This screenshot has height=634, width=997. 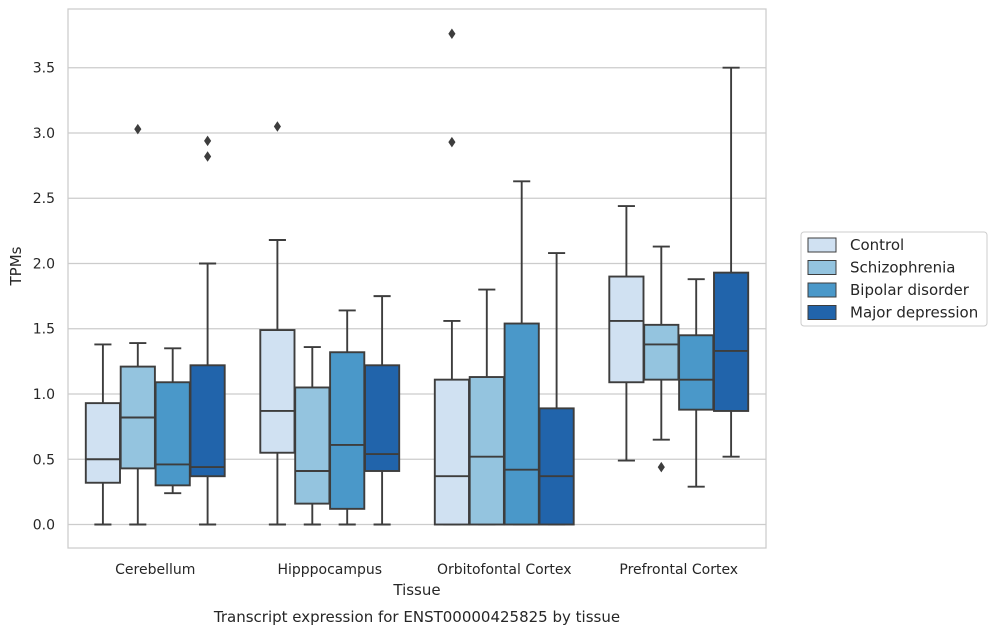 I want to click on x-axis-title: Tissue, so click(x=416, y=590).